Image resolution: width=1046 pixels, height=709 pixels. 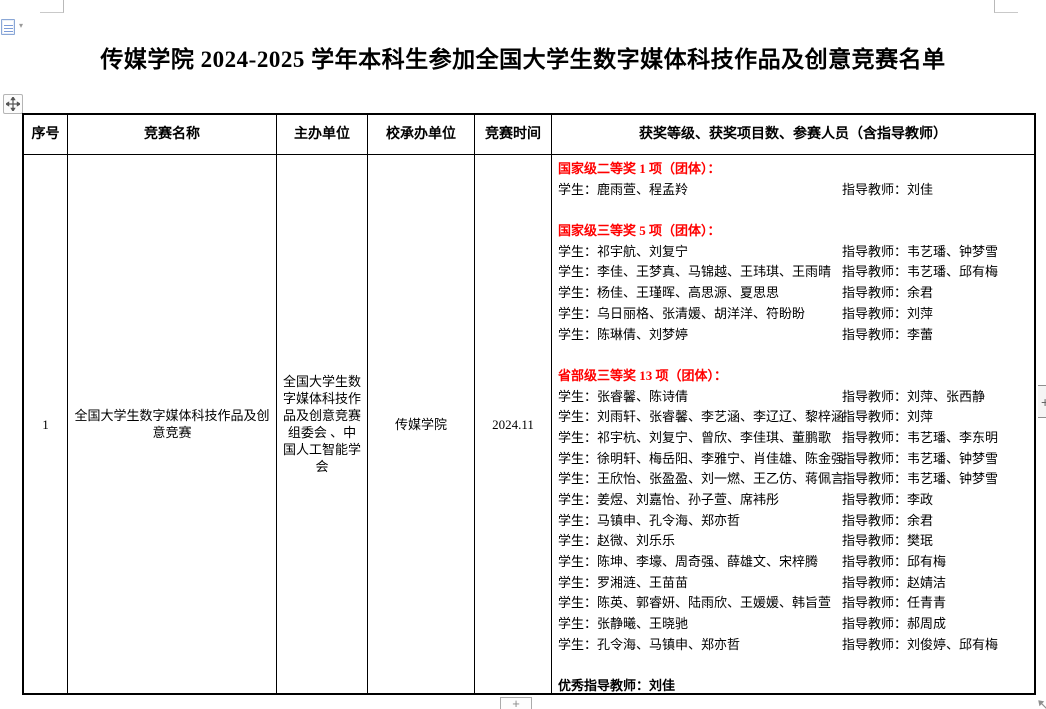 What do you see at coordinates (623, 189) in the screenshot?
I see `students-text: 学生：鹿雨萱、程孟羚` at bounding box center [623, 189].